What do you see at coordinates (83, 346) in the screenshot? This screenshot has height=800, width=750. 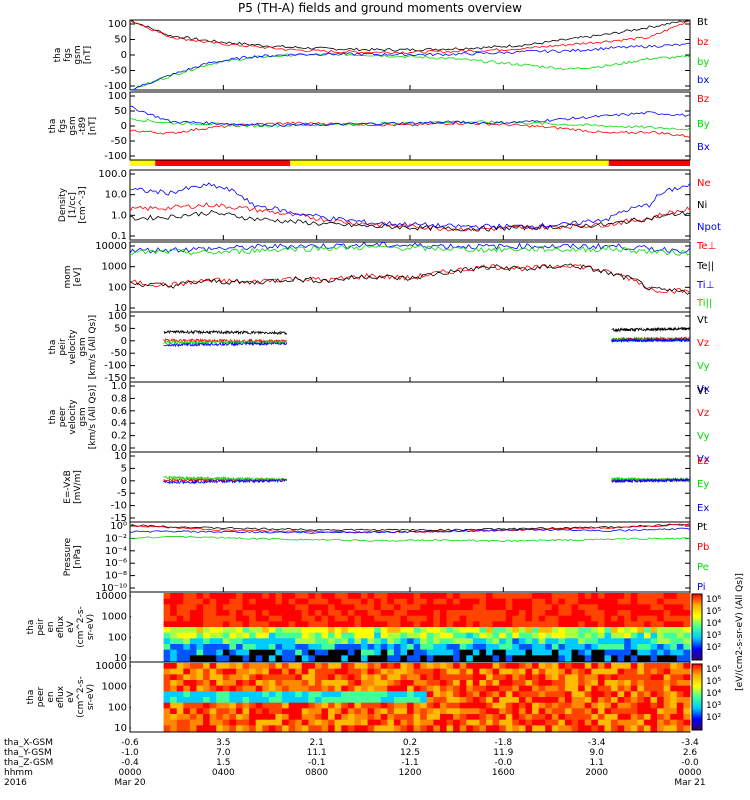 I see `y-axis-label-line: gsm` at bounding box center [83, 346].